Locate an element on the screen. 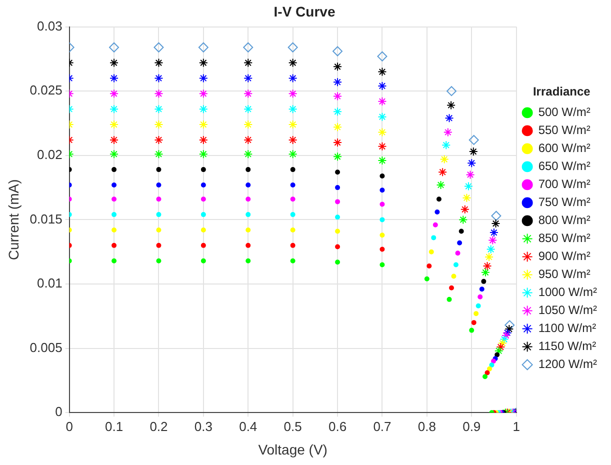  y-tick-label: 0 is located at coordinates (58, 412).